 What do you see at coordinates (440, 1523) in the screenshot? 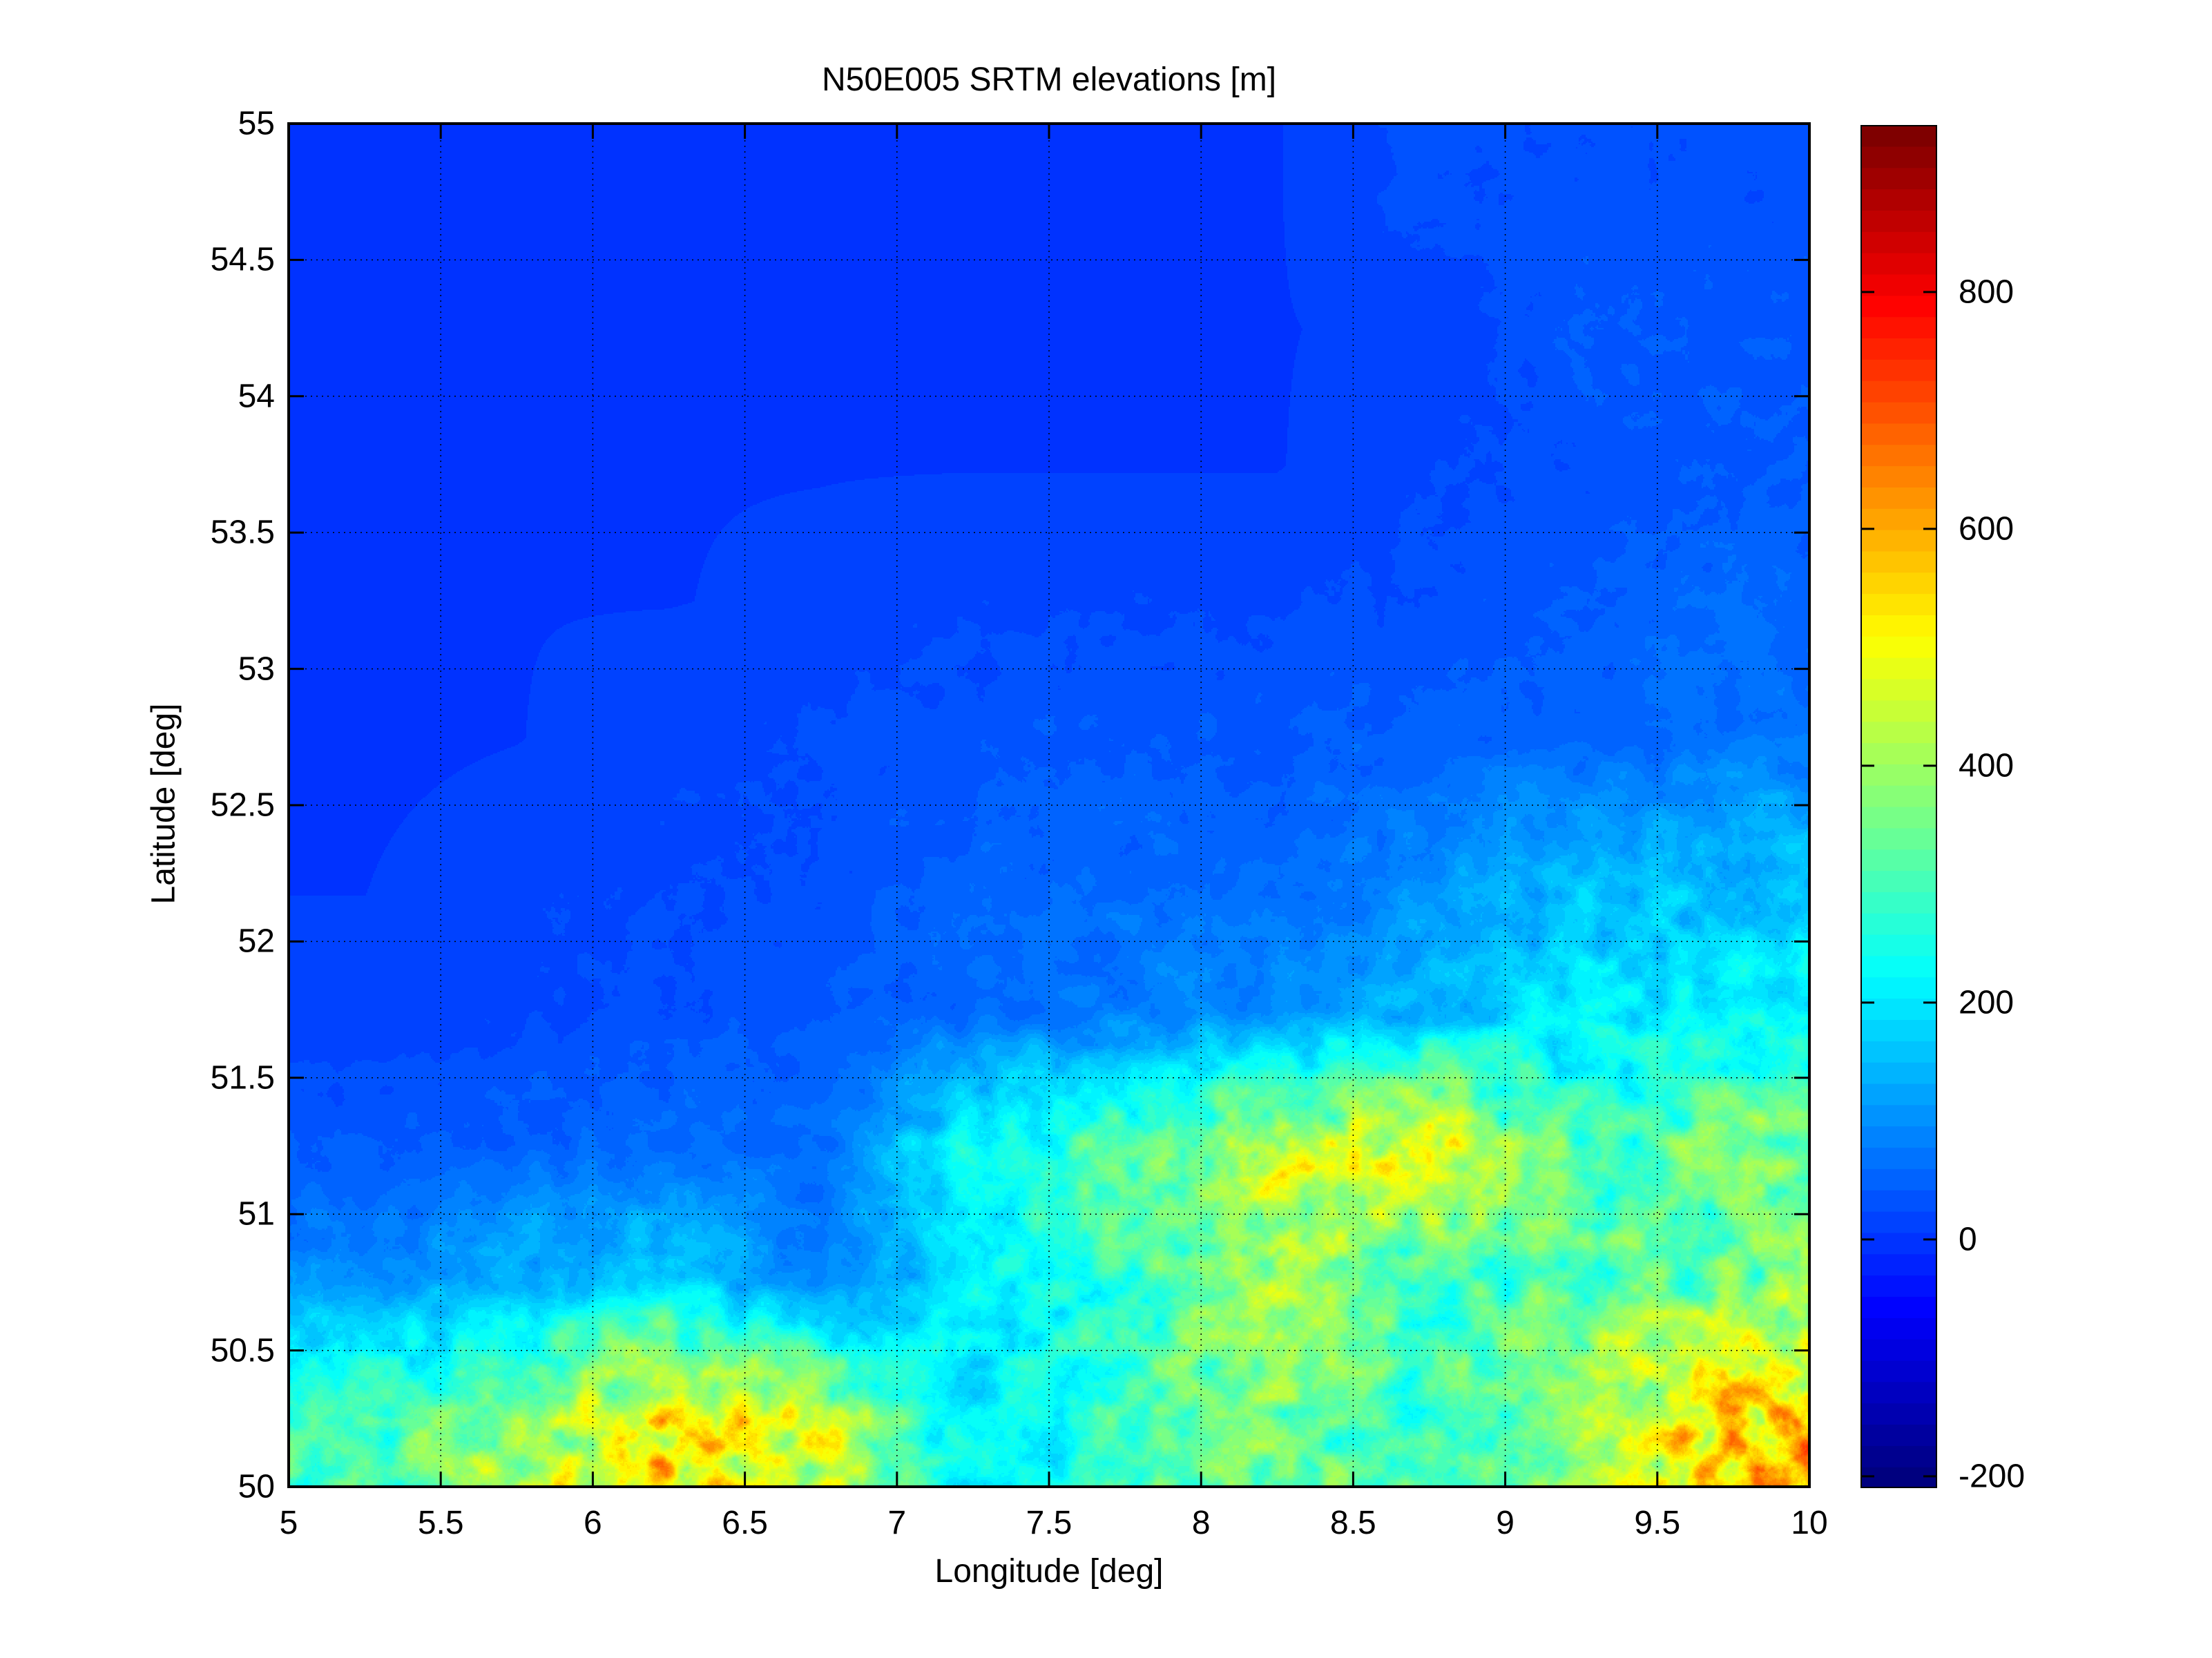
I see `x-tick-label: 5.5` at bounding box center [440, 1523].